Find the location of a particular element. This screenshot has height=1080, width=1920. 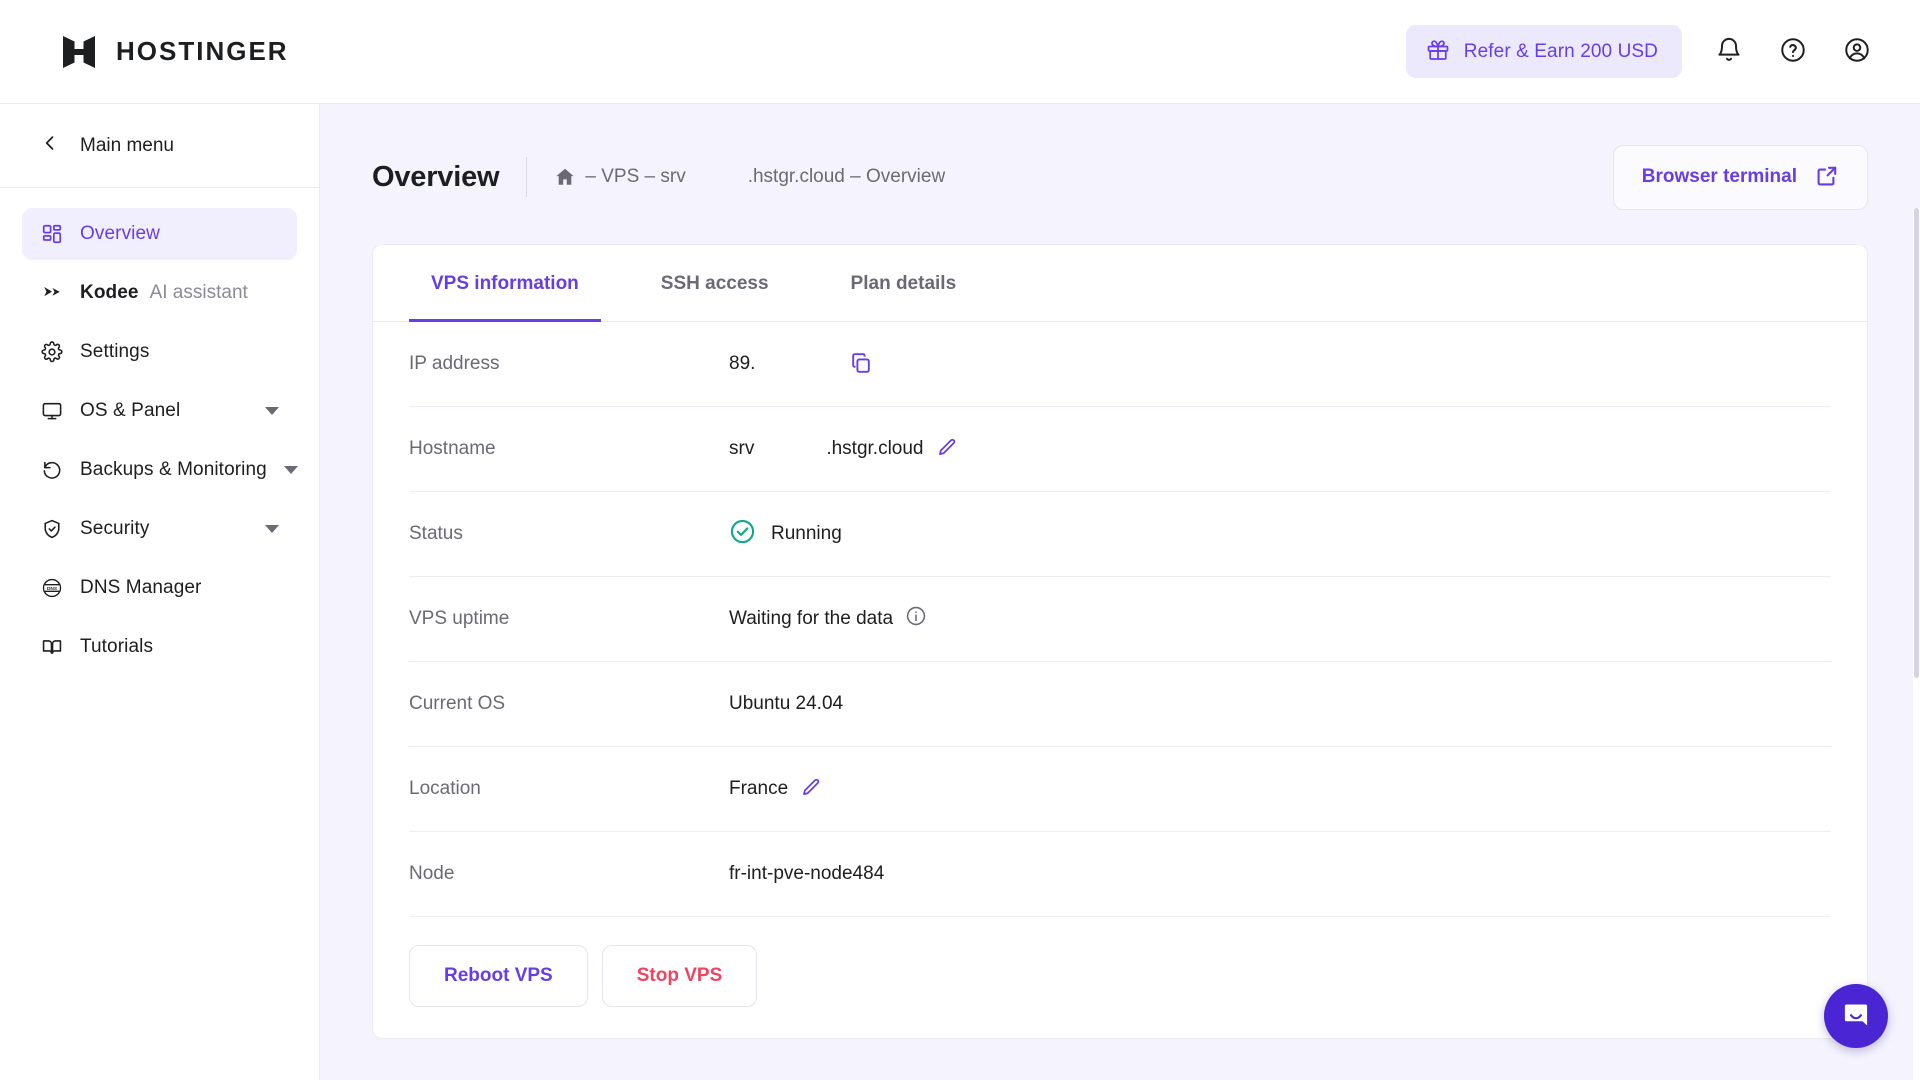

help-button is located at coordinates (1793, 52).